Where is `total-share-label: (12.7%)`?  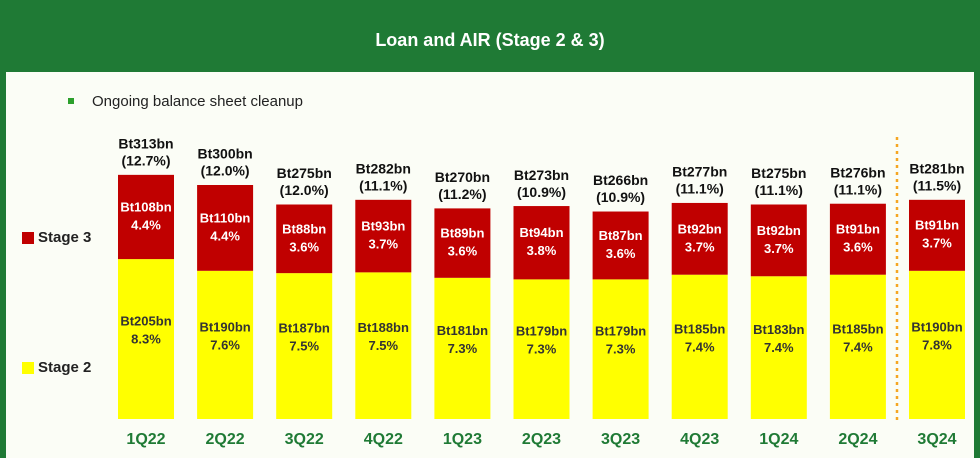 total-share-label: (12.7%) is located at coordinates (145, 161).